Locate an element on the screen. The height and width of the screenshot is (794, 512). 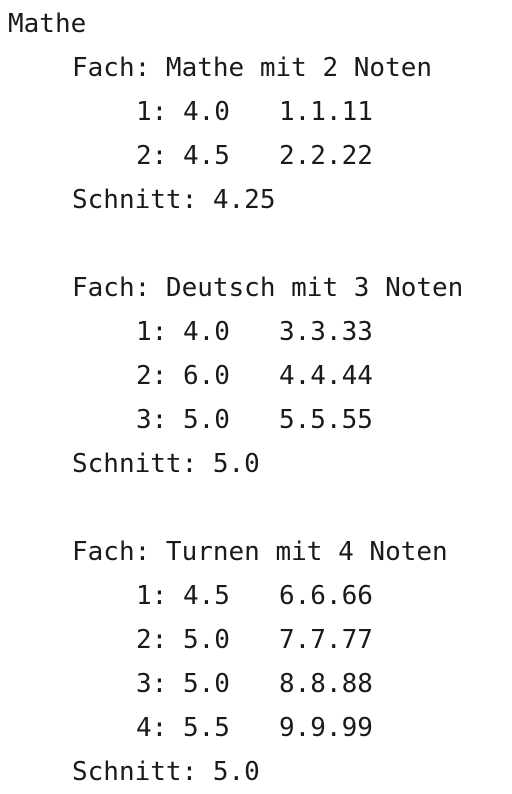
grade-date: 5.5.55 is located at coordinates (325, 420).